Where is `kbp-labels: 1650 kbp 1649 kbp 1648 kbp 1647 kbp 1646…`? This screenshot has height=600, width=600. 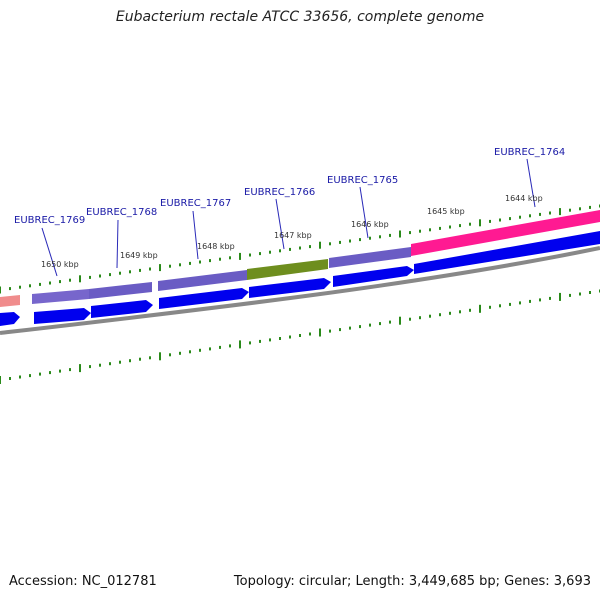 kbp-labels: 1650 kbp 1649 kbp 1648 kbp 1647 kbp 1646… is located at coordinates (292, 231).